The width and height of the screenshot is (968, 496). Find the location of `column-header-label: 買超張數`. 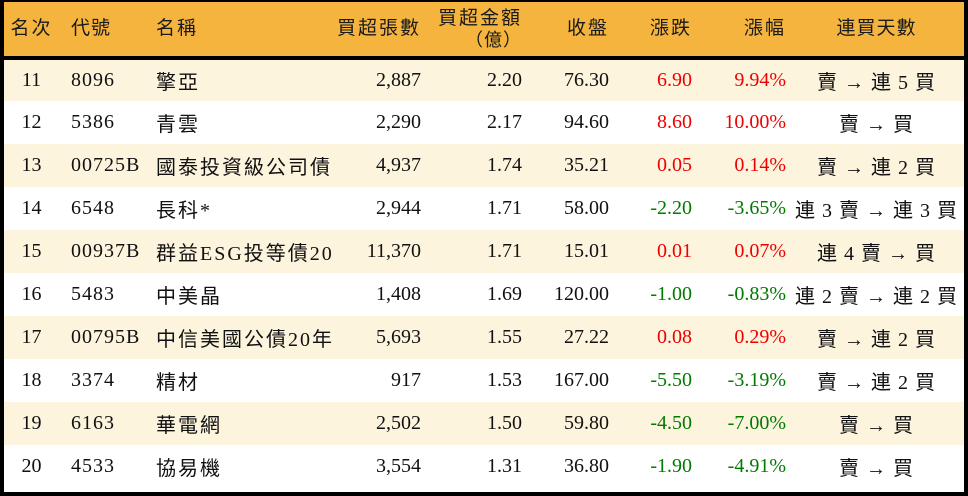

column-header-label: 買超張數 is located at coordinates (378, 29).